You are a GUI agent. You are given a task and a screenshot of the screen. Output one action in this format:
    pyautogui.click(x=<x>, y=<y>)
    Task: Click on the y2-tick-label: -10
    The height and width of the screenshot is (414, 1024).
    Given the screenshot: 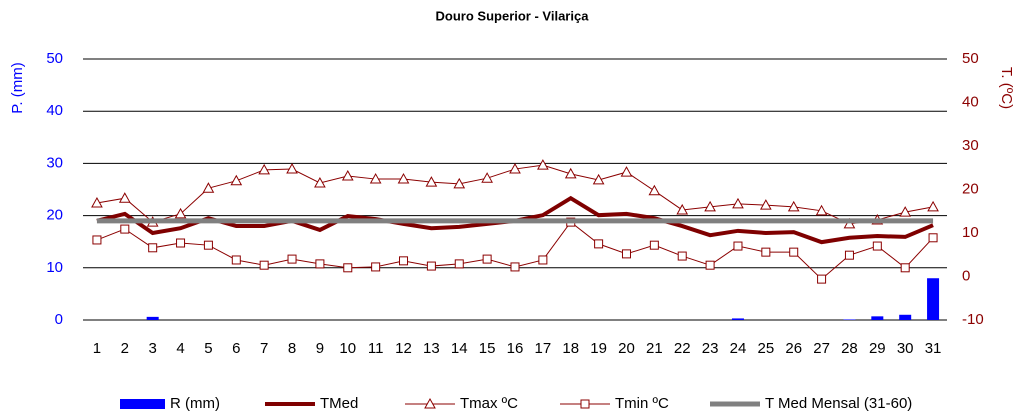 What is the action you would take?
    pyautogui.click(x=973, y=319)
    